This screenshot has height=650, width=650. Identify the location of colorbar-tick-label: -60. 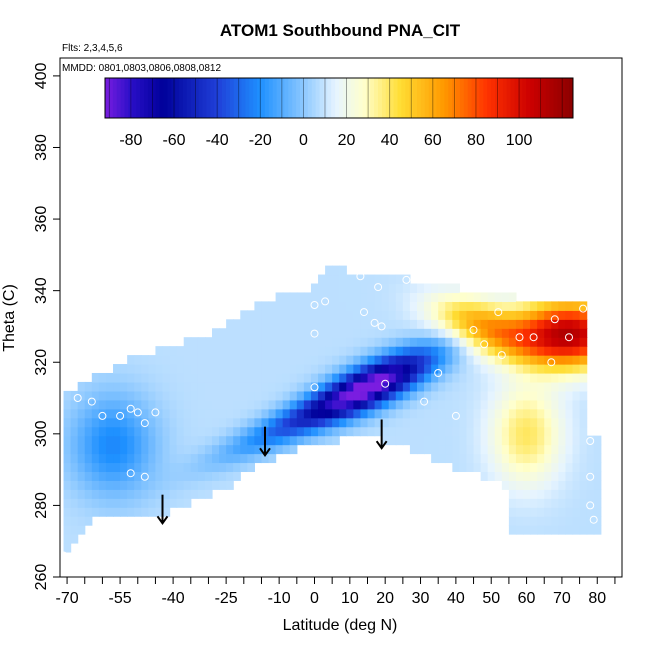
(173, 140).